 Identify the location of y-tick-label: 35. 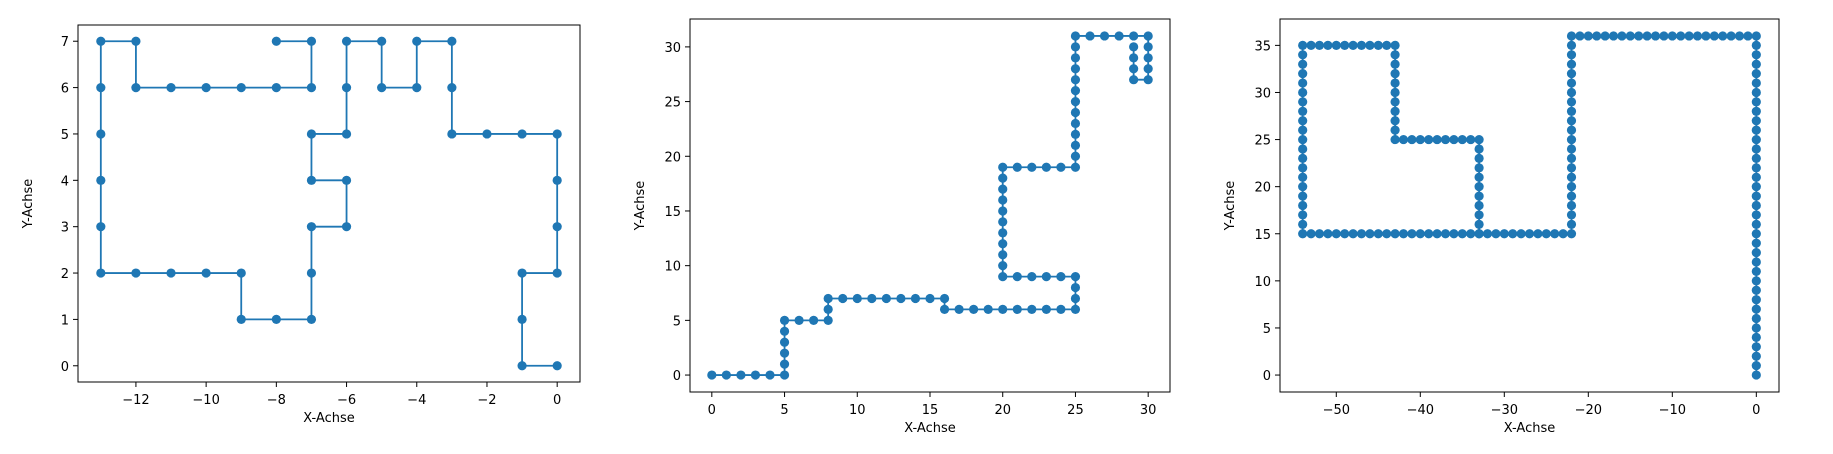
(1262, 46).